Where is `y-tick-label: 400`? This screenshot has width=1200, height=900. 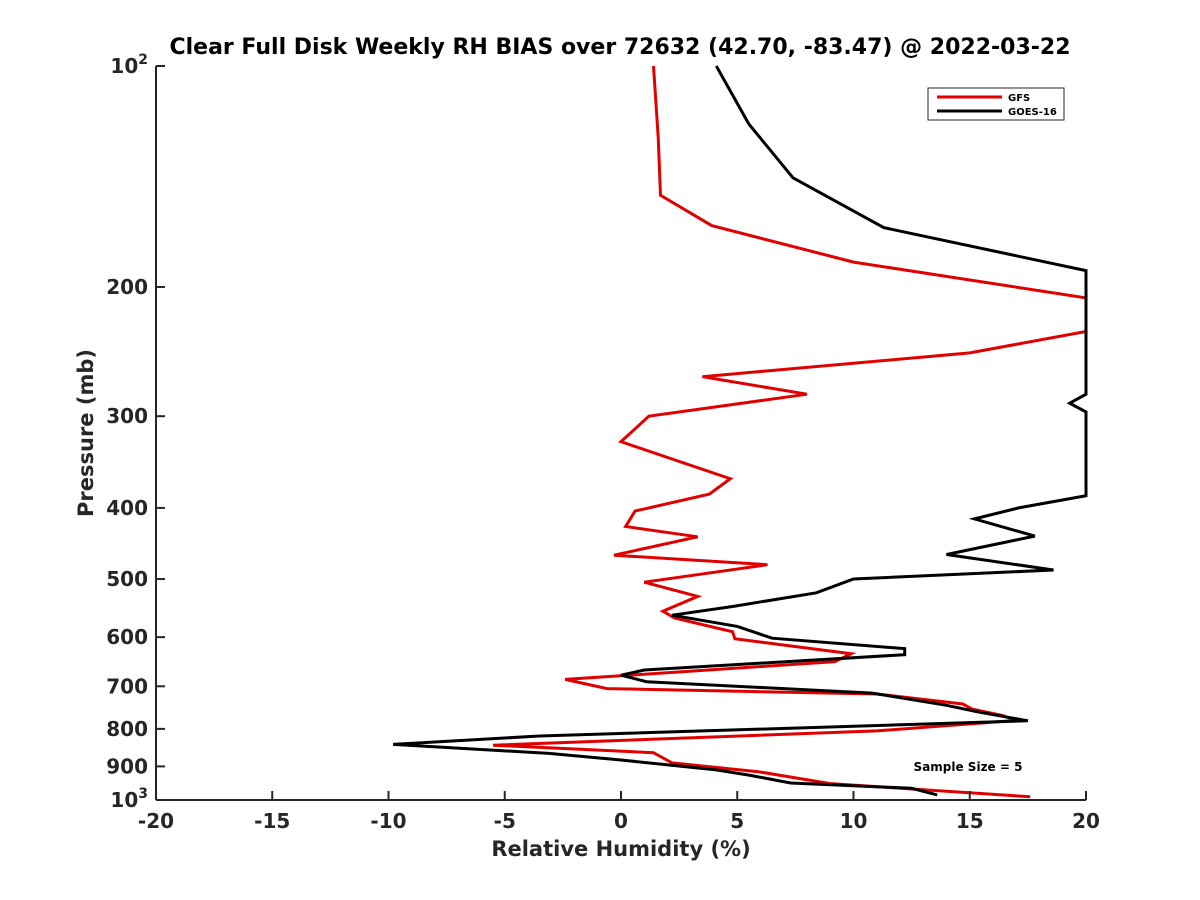 y-tick-label: 400 is located at coordinates (127, 508).